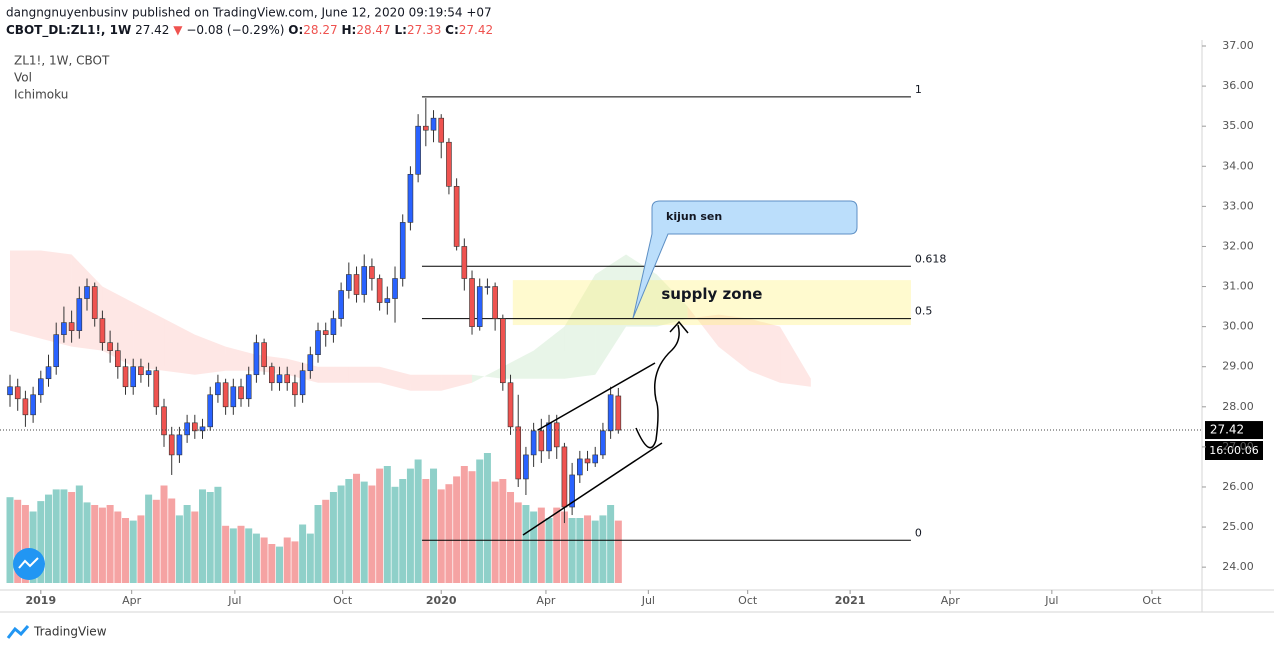 The width and height of the screenshot is (1274, 650). Describe the element at coordinates (648, 600) in the screenshot. I see `x-tick-label: Jul` at that location.